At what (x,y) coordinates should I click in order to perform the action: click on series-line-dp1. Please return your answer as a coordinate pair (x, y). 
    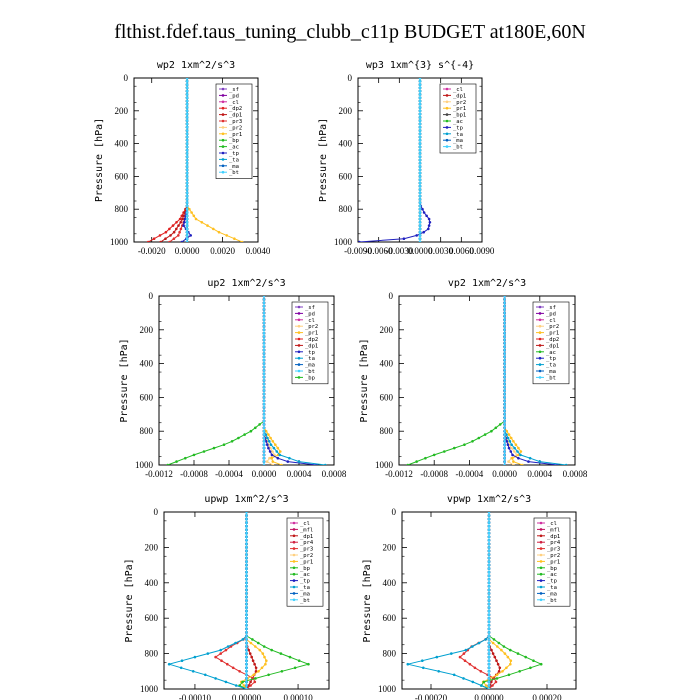
    Looking at the image, I should click on (251, 600).